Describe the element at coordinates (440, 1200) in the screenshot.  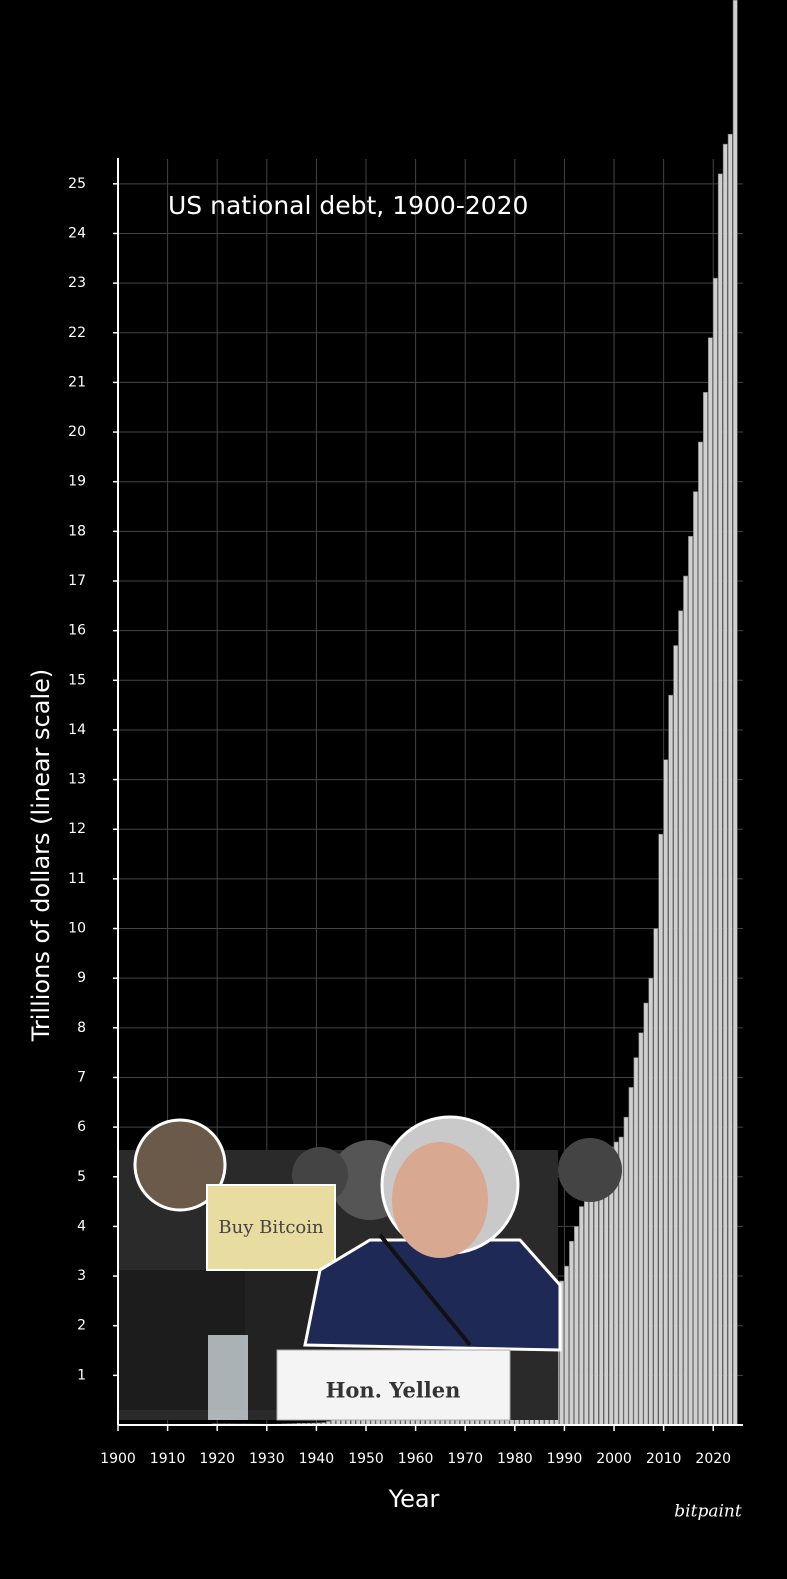
I see `speaker-face` at that location.